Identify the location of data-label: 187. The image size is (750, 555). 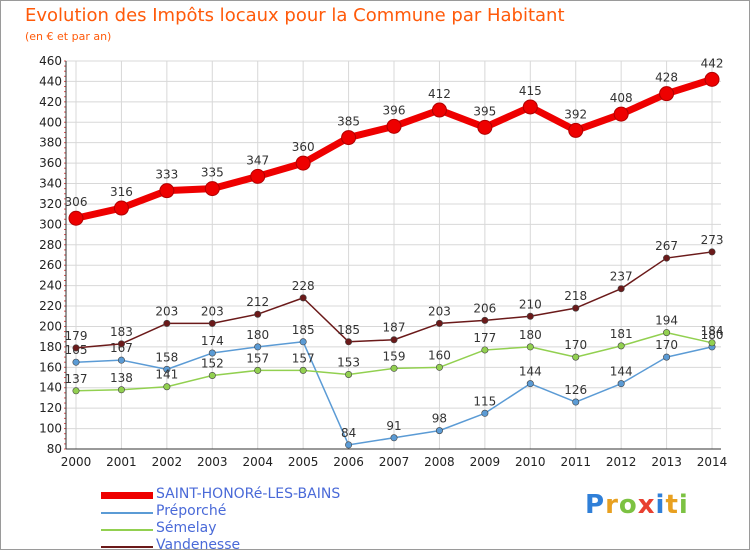
(394, 328).